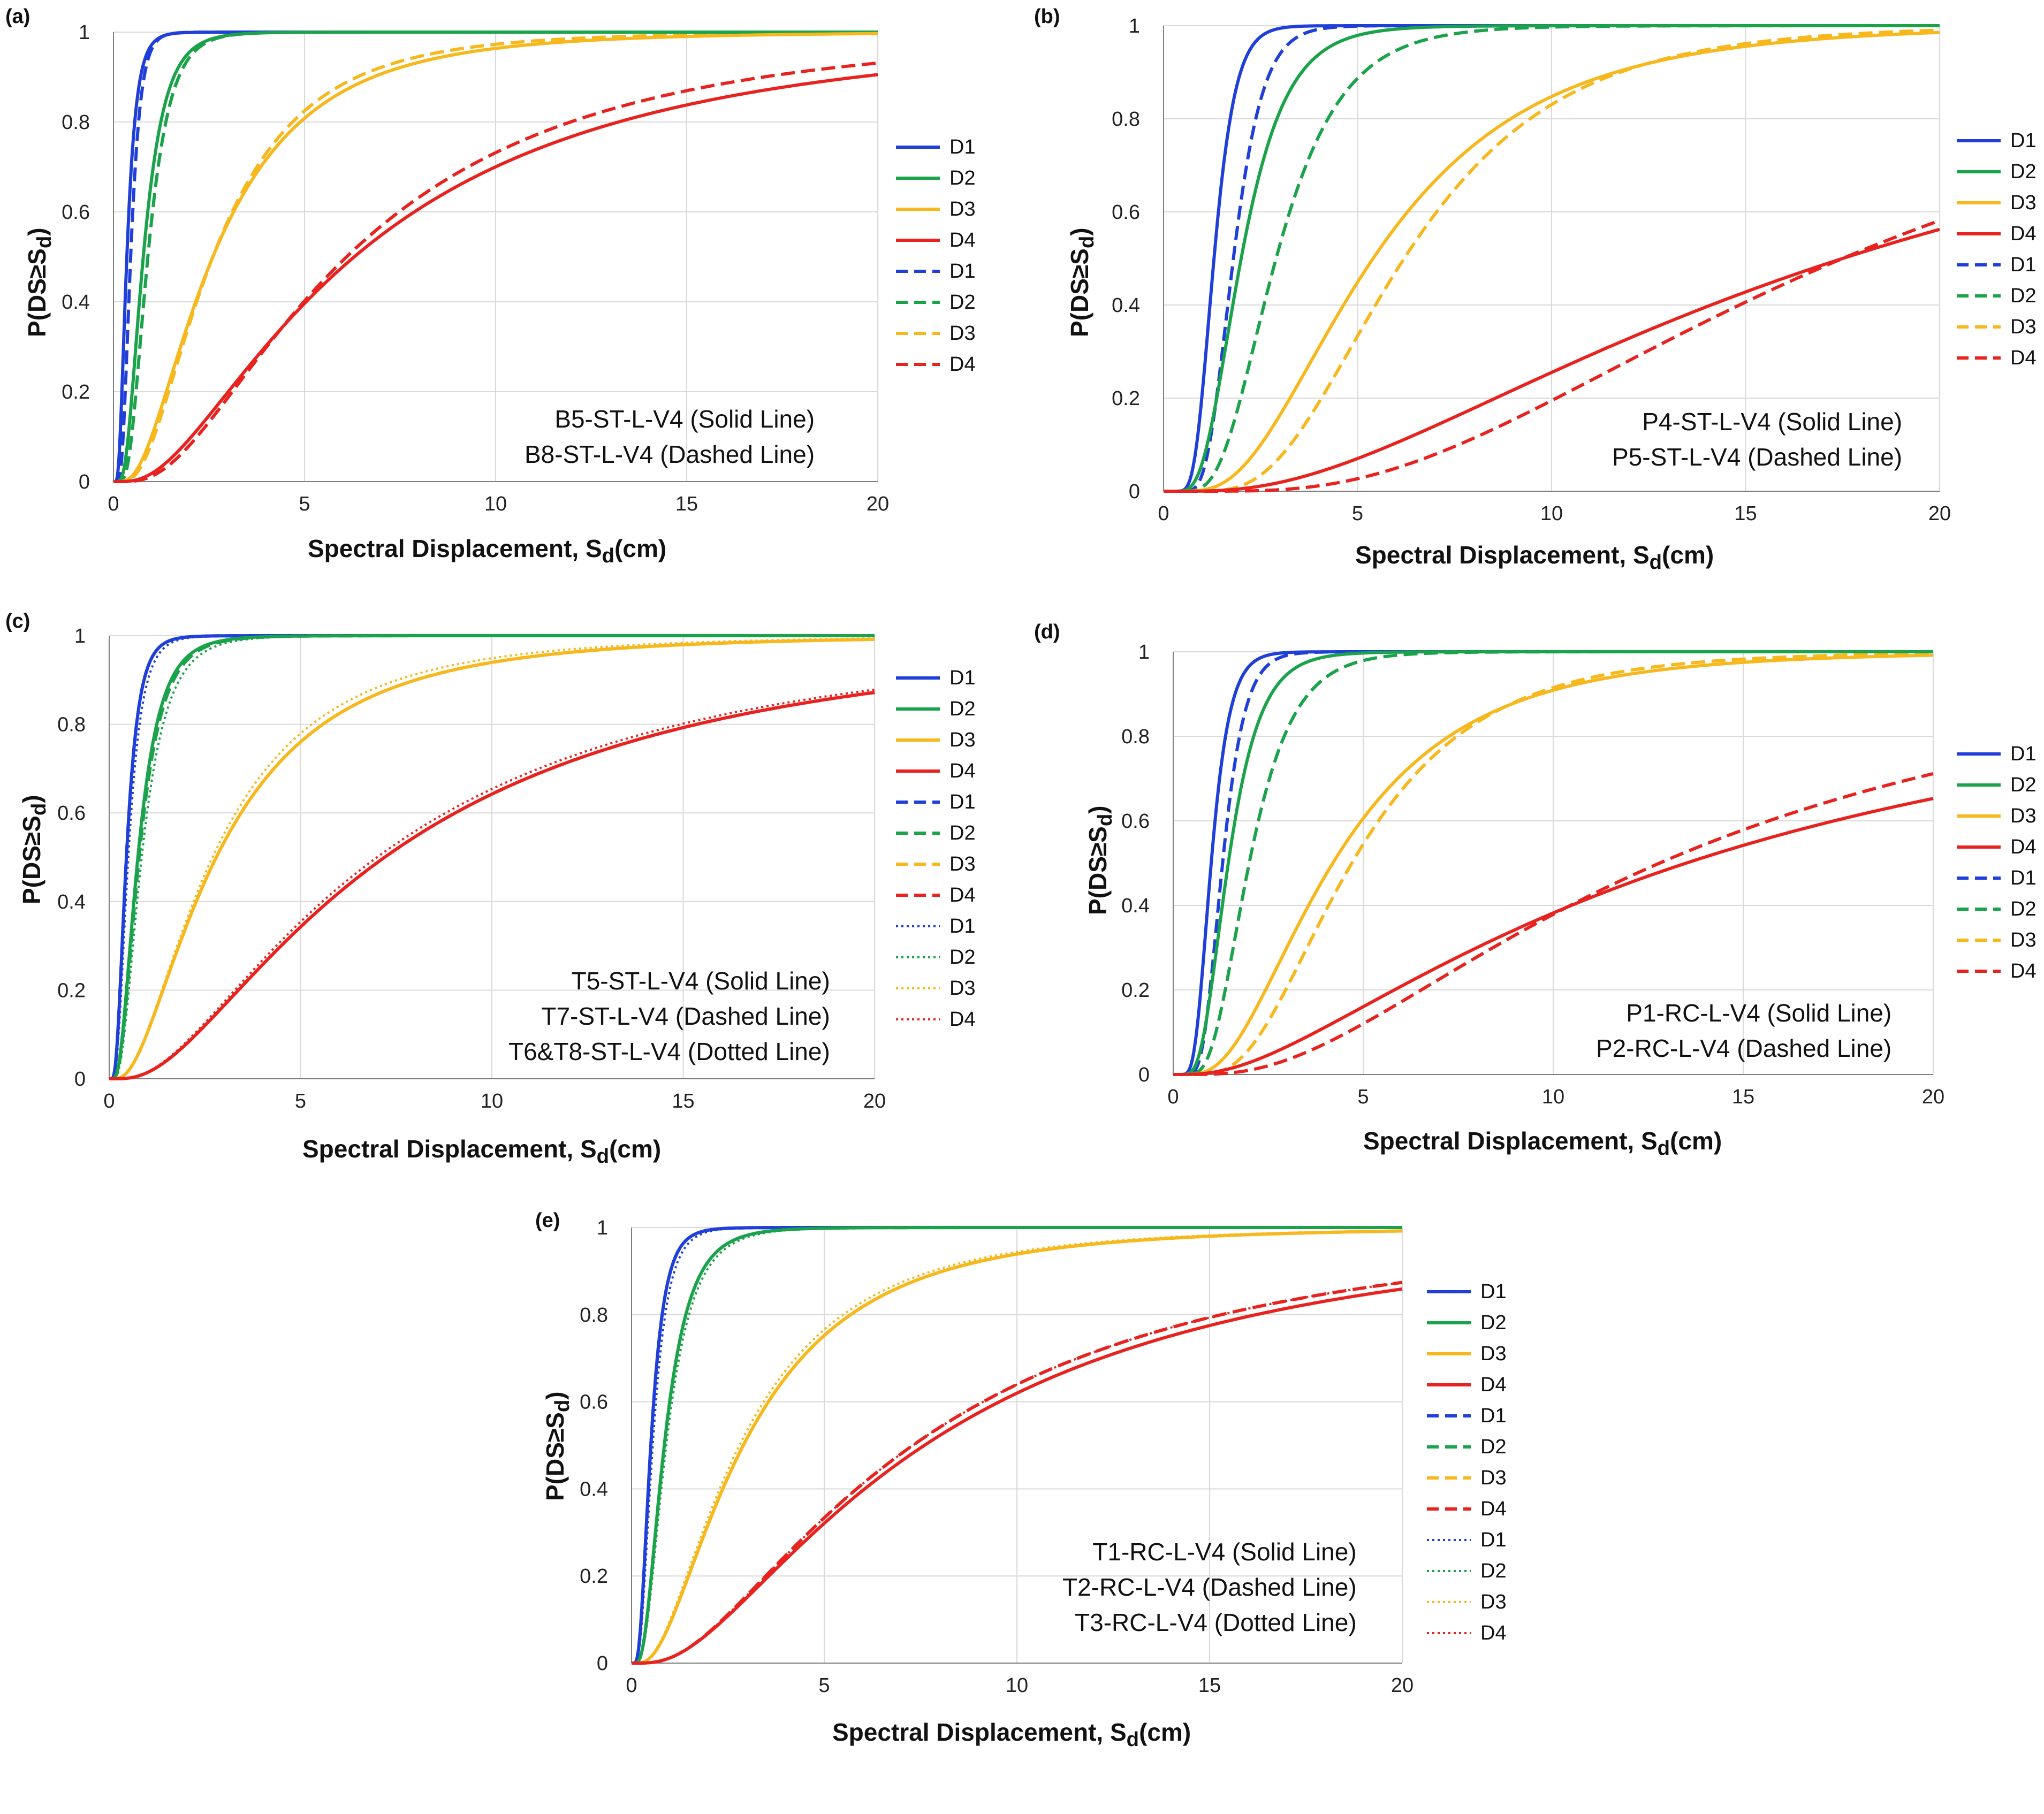 This screenshot has height=1814, width=2044. Describe the element at coordinates (1047, 16) in the screenshot. I see `panel-label: (b)` at that location.